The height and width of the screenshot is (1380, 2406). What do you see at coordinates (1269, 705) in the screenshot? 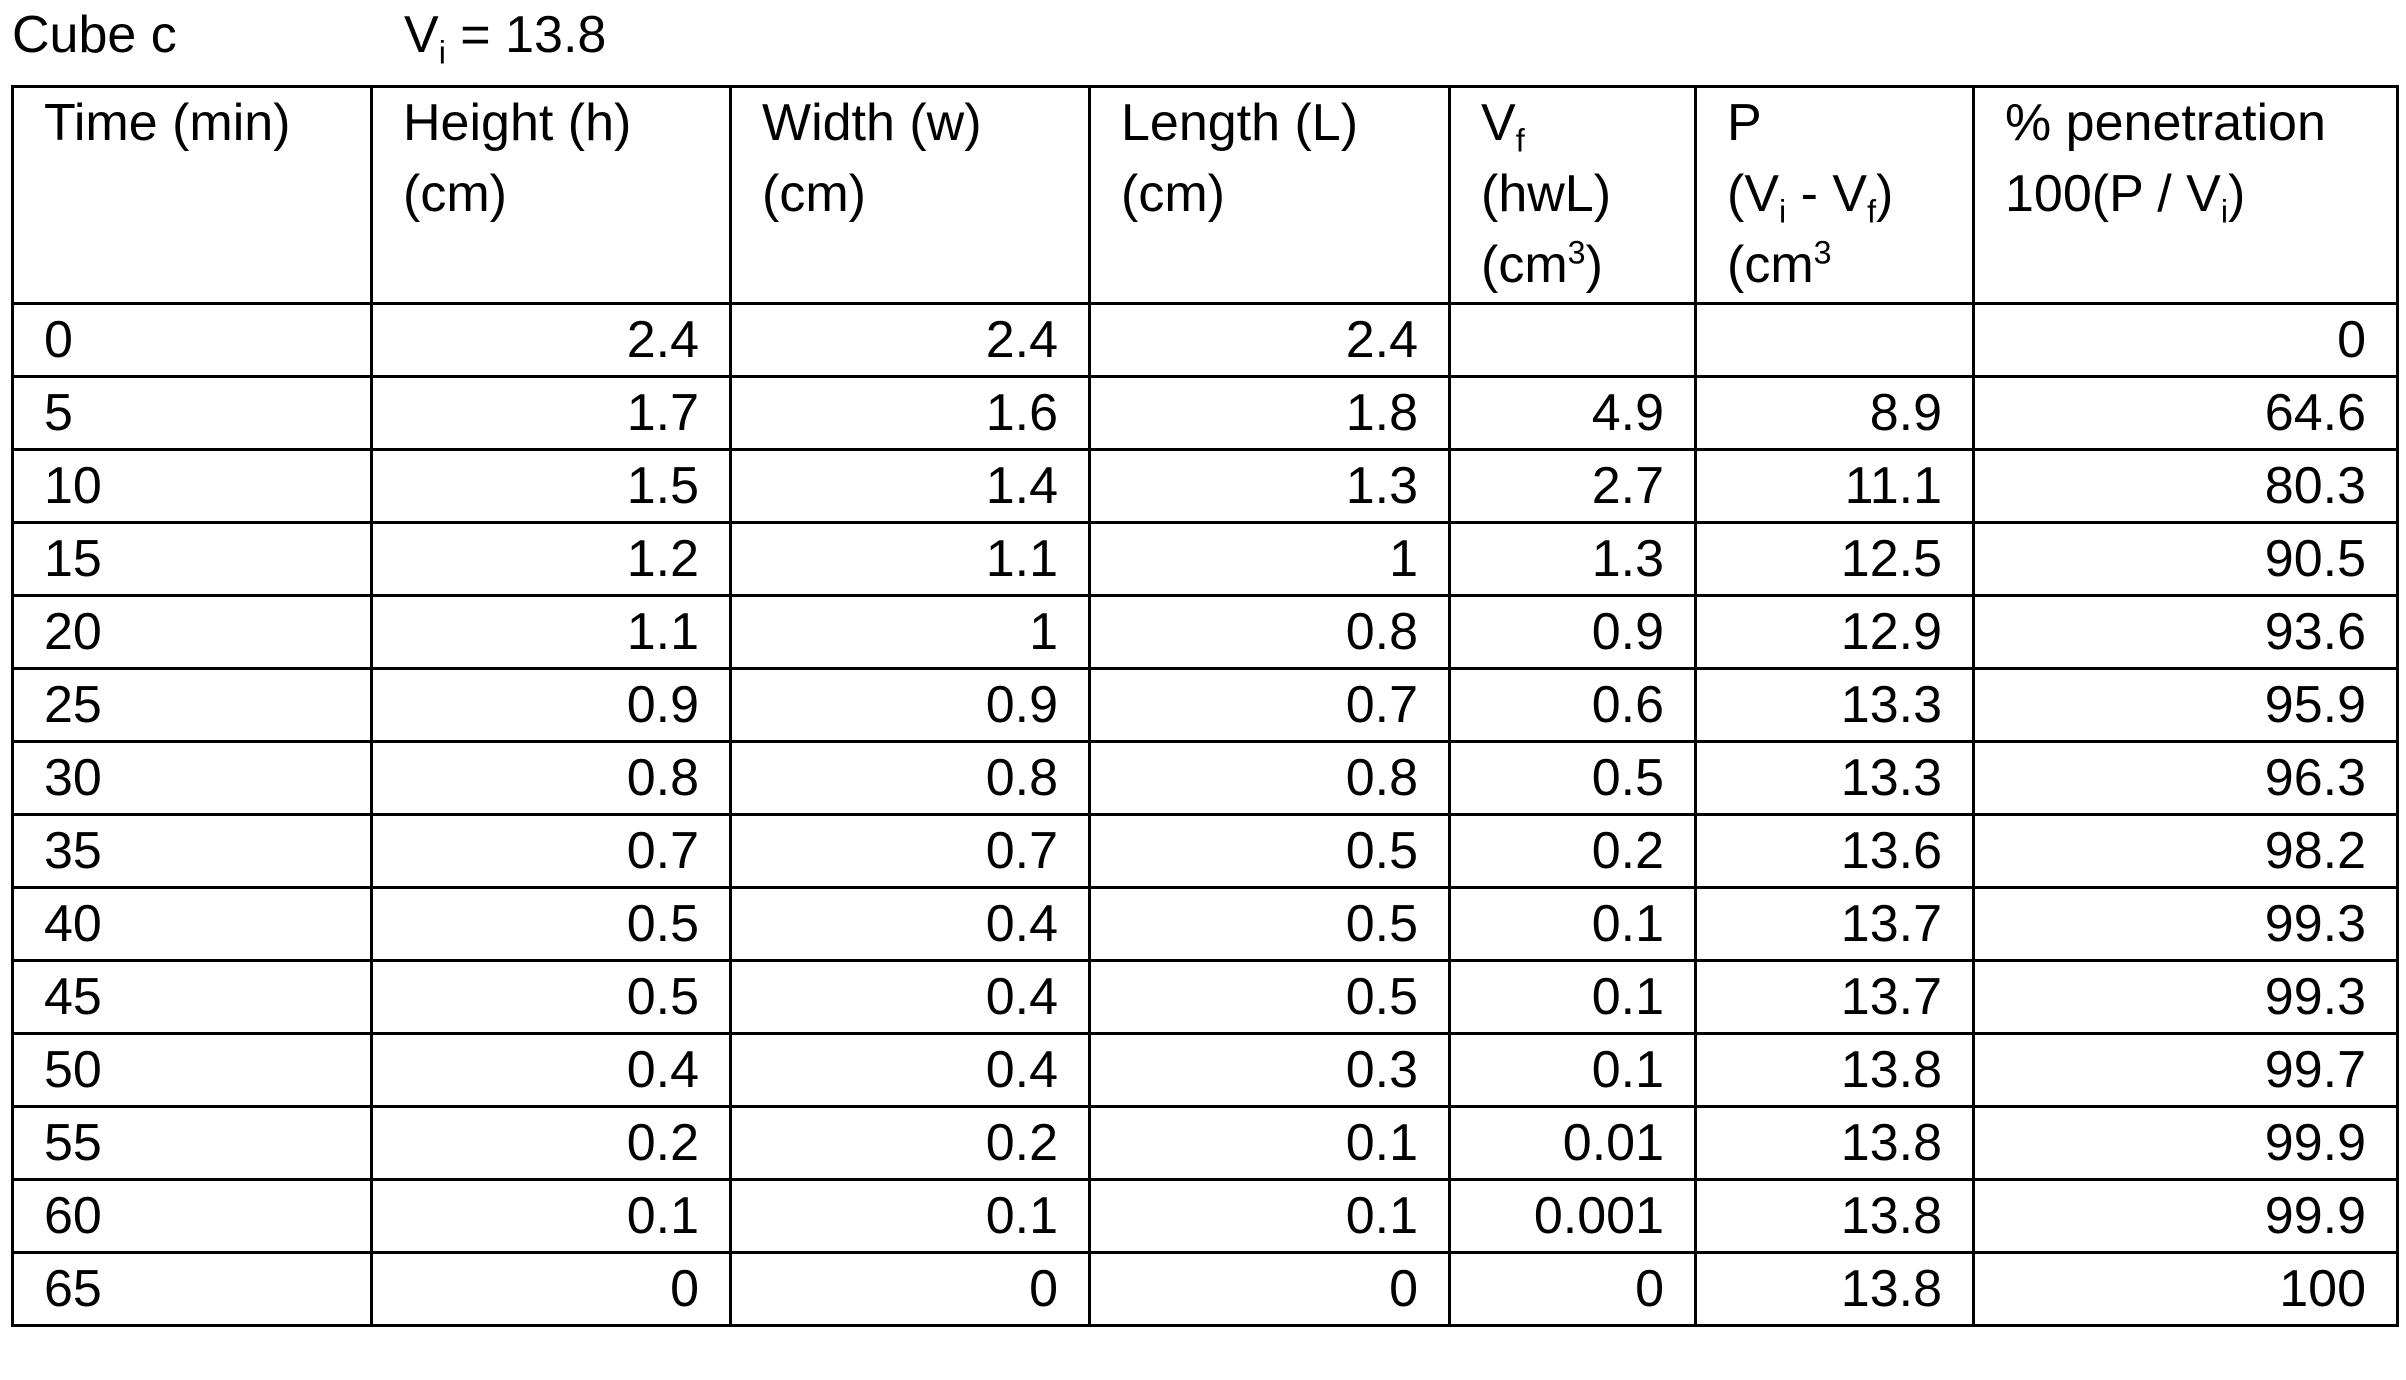
I see `length-cell: 0.7` at bounding box center [1269, 705].